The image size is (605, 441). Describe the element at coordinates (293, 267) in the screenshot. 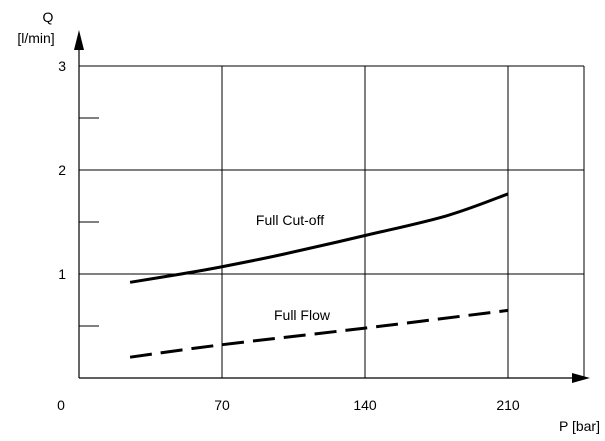

I see `series-labels: Full Cut-off Full Flow` at that location.